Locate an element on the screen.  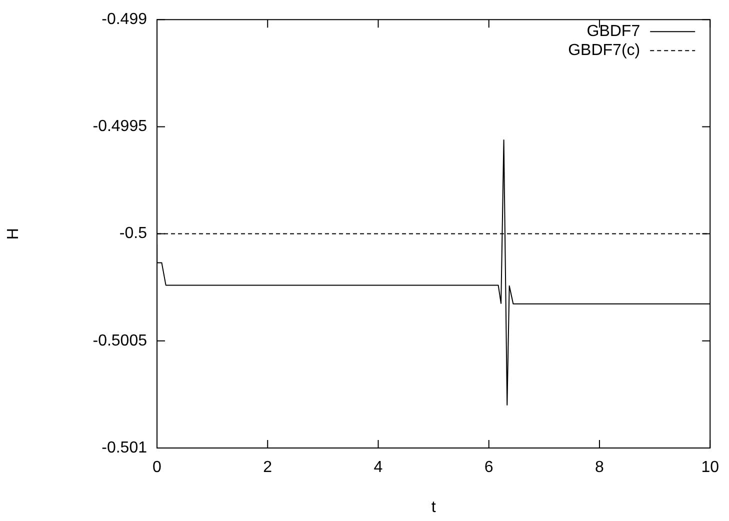
y-tick-label: -0.499 is located at coordinates (125, 19).